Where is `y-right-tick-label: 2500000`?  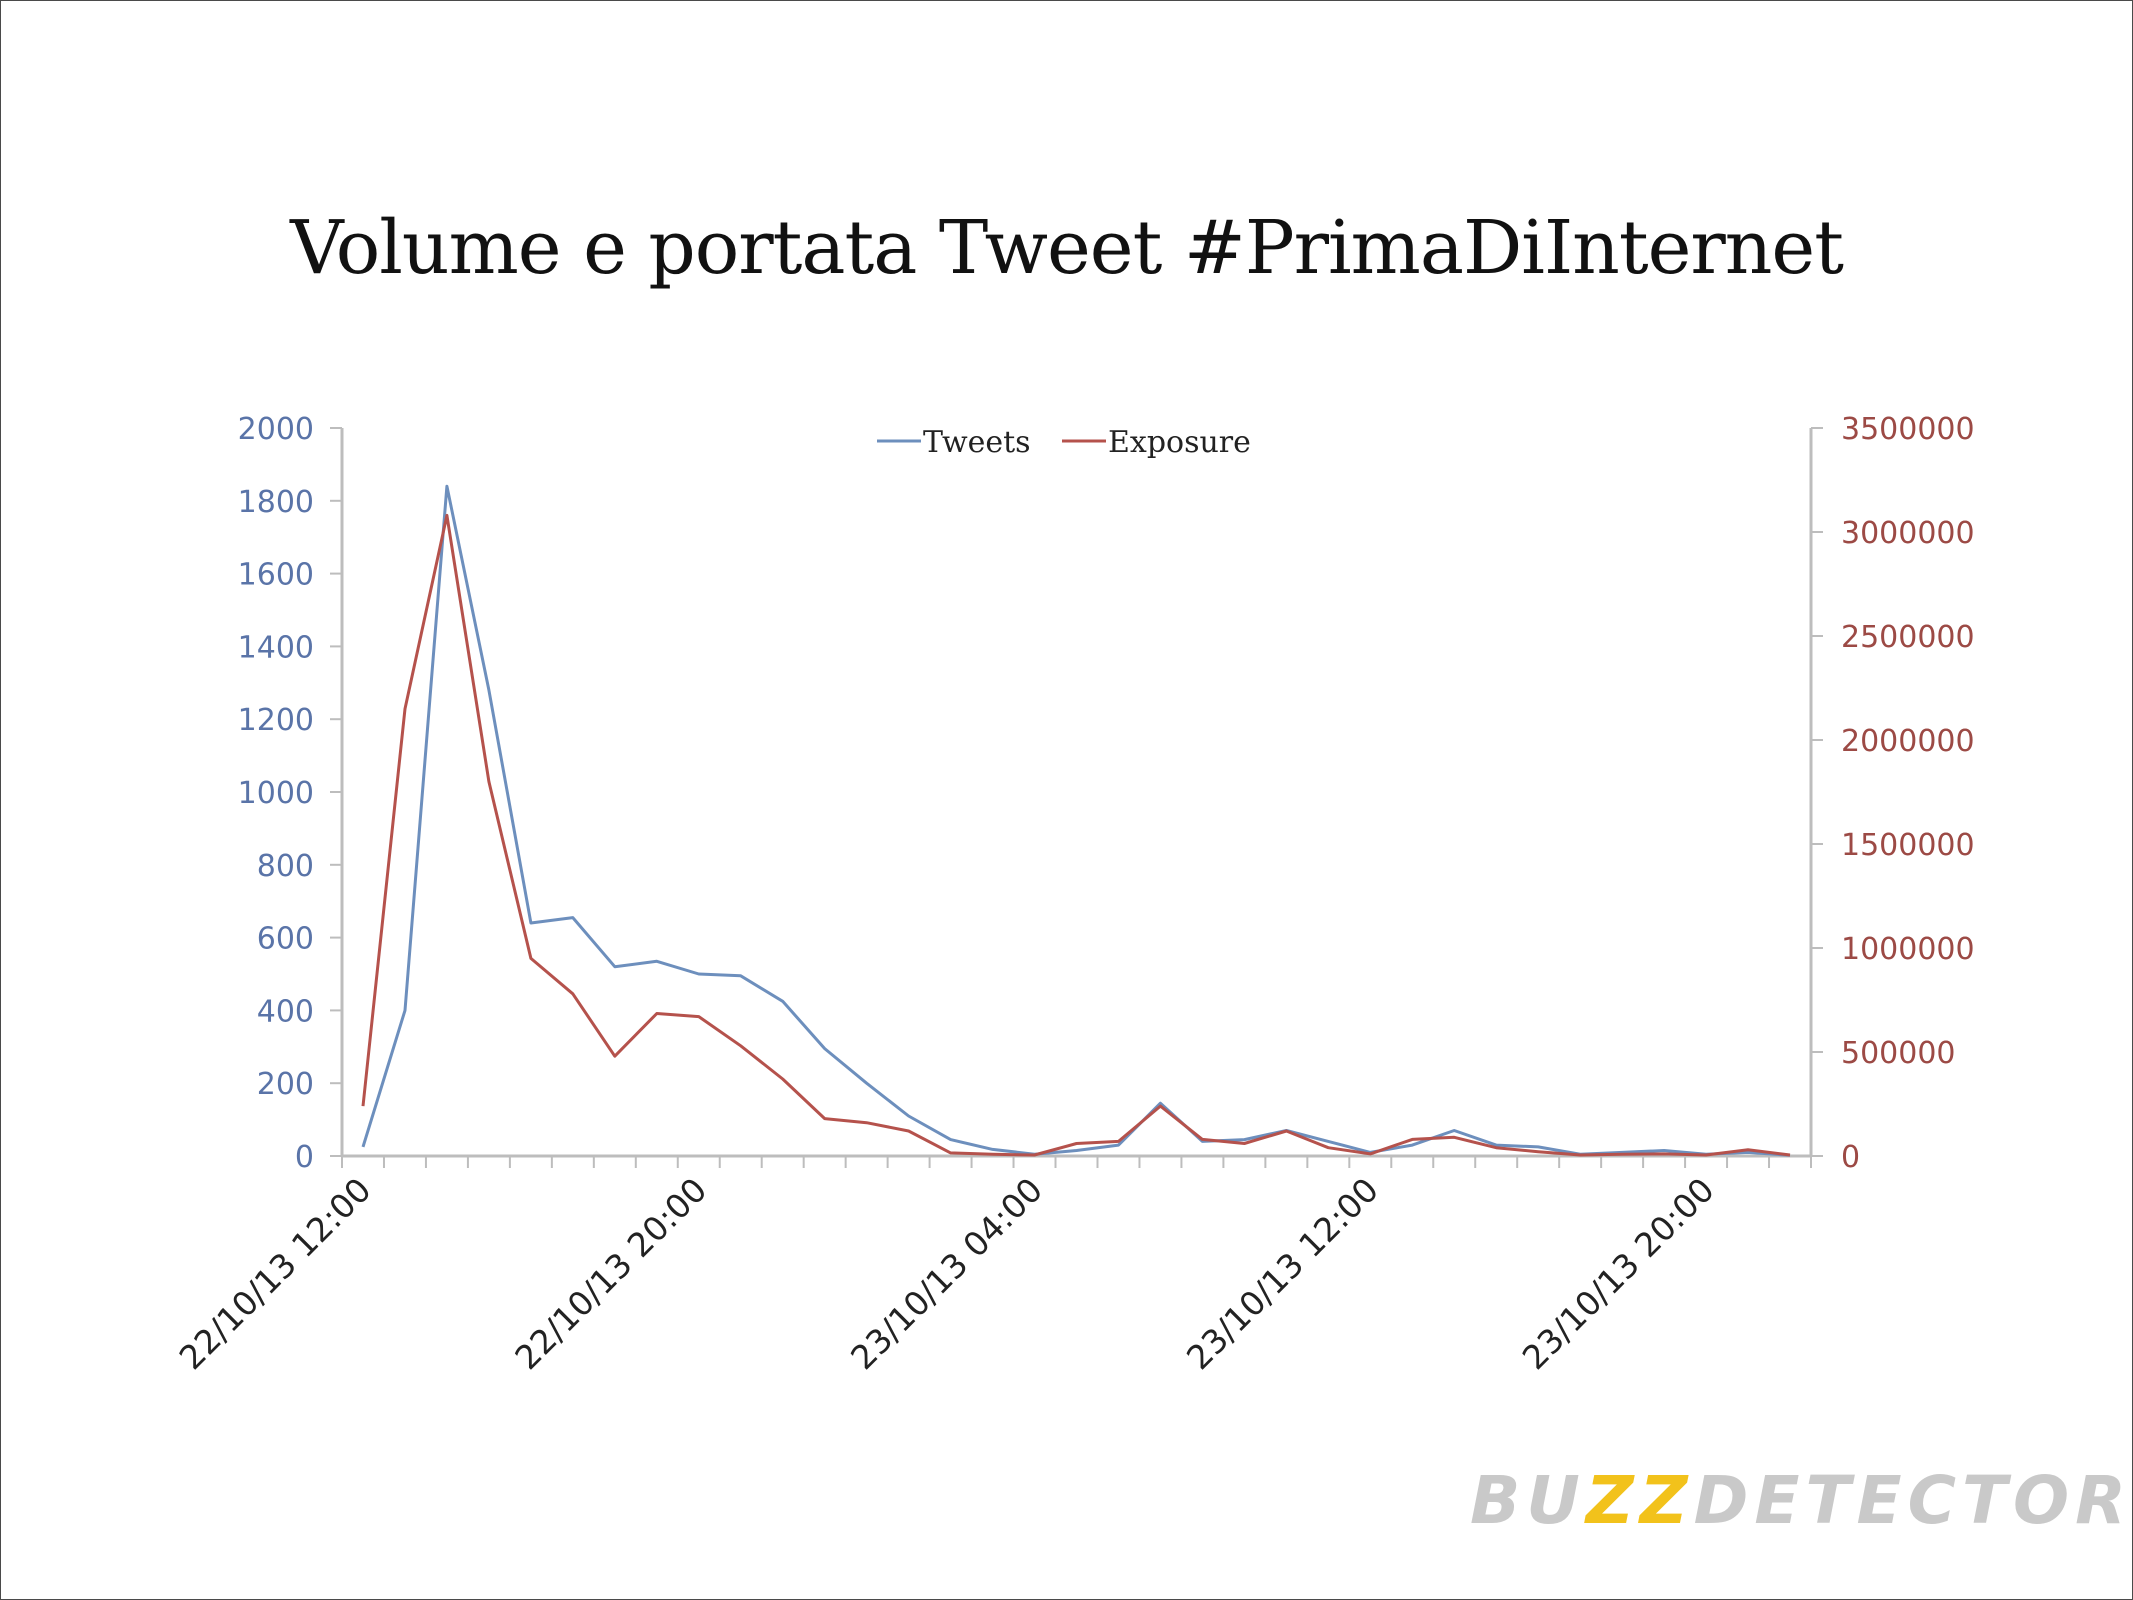
y-right-tick-label: 2500000 is located at coordinates (1908, 637).